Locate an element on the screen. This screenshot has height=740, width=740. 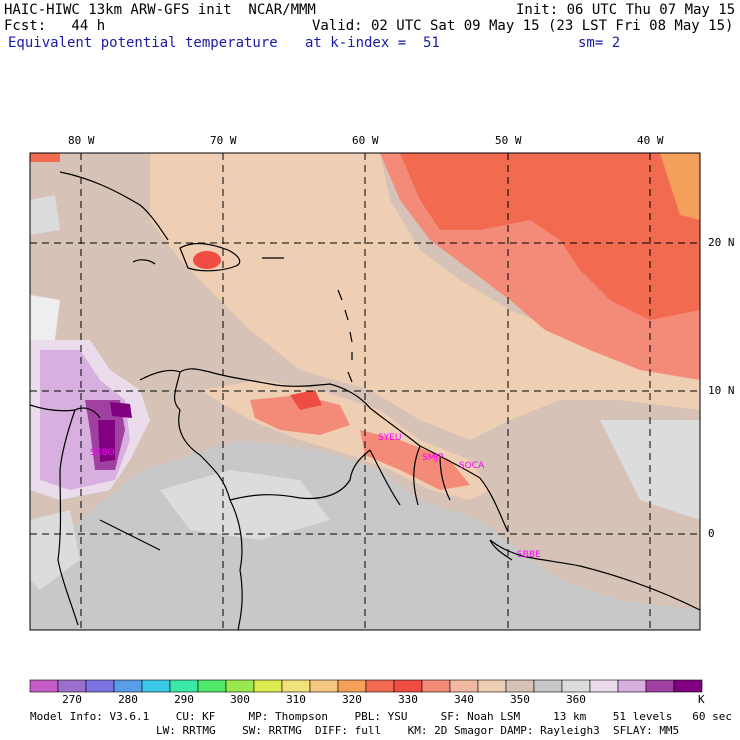
station-smjp: SMJP is located at coordinates (433, 458).